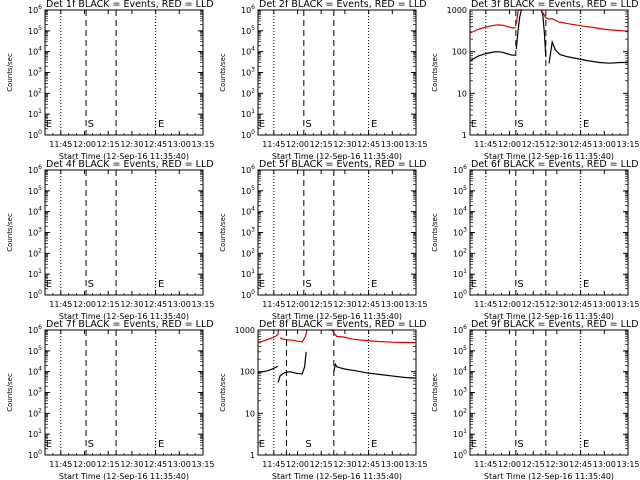 The image size is (640, 480). I want to click on y-tick-label: 1000, so click(457, 10).